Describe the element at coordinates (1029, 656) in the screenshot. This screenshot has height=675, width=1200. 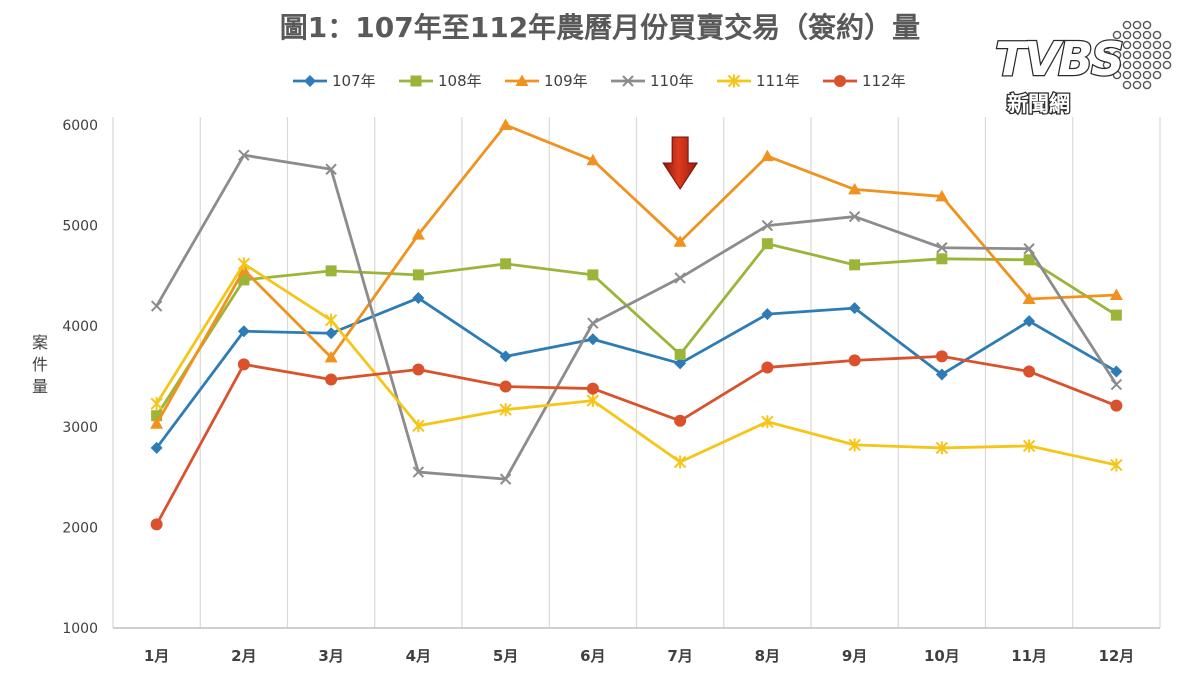
I see `x-tick-label: 11月` at that location.